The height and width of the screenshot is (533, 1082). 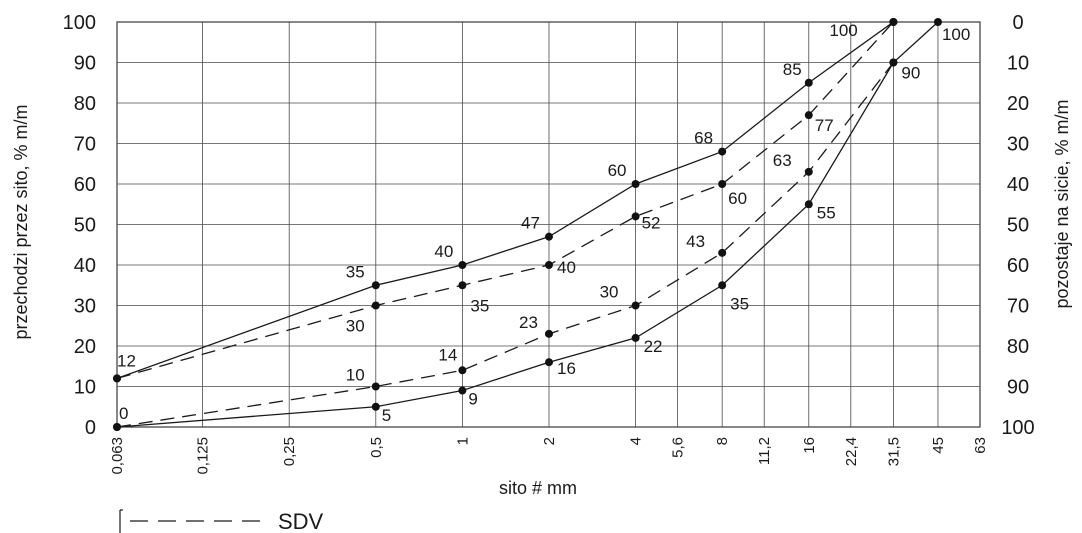 I want to click on y-right-tick-label: 100, so click(x=1017, y=428).